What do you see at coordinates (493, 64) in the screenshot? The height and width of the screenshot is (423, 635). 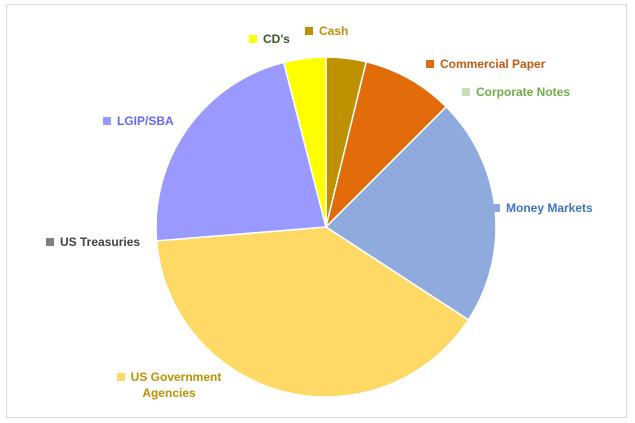 I see `label-text: Commercial Paper` at bounding box center [493, 64].